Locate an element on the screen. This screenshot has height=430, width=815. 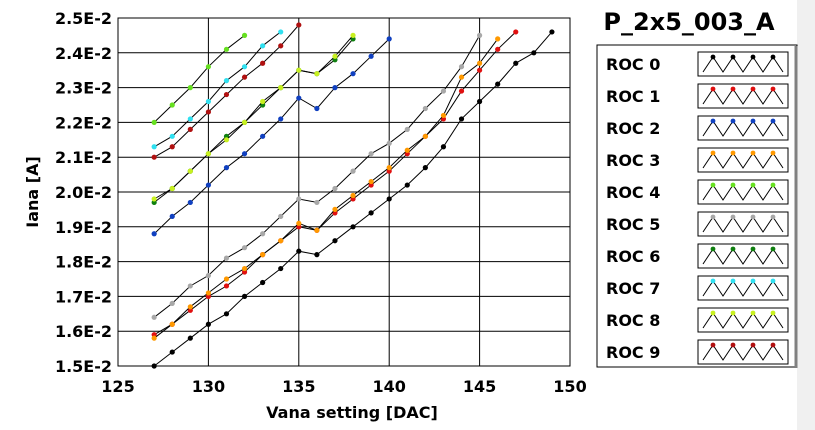
legend-item: ROC 2 is located at coordinates (697, 128).